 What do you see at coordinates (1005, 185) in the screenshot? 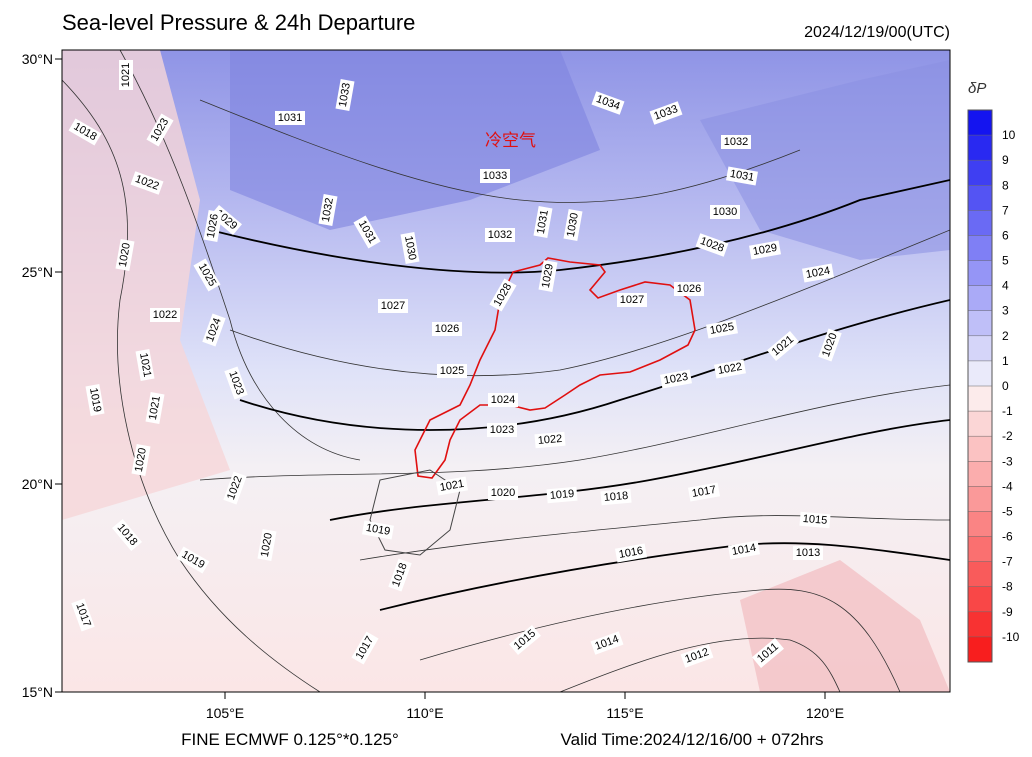
I see `colorbar-tick-label: 8` at bounding box center [1005, 185].